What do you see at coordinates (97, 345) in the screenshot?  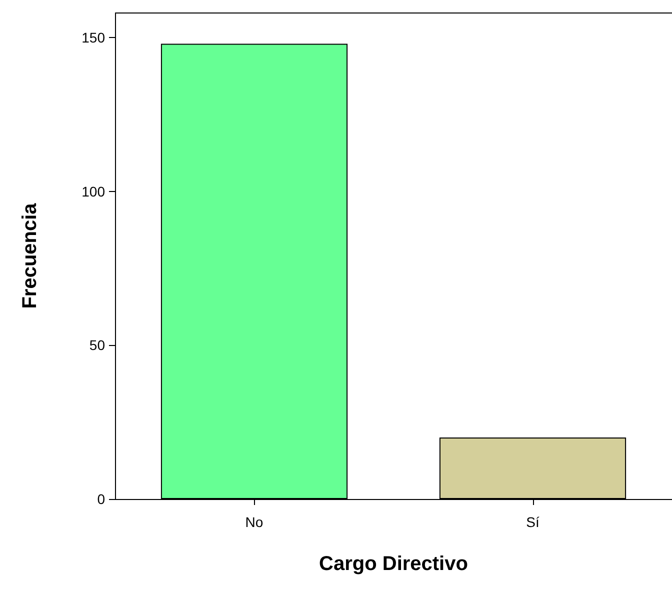 I see `y-tick-label: 50` at bounding box center [97, 345].